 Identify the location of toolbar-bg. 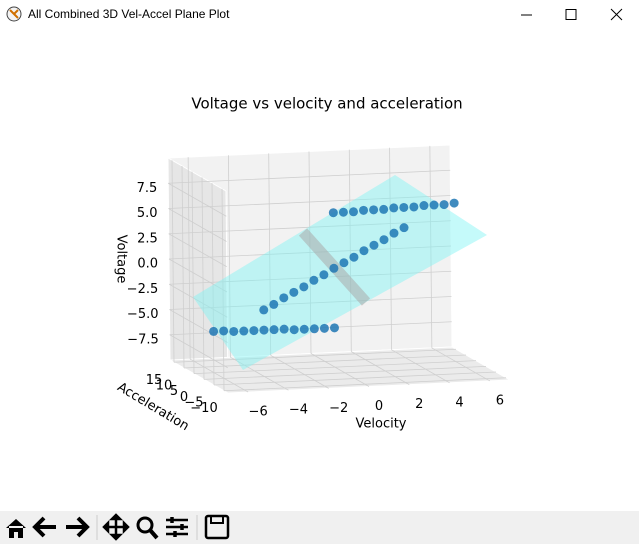
(319, 527).